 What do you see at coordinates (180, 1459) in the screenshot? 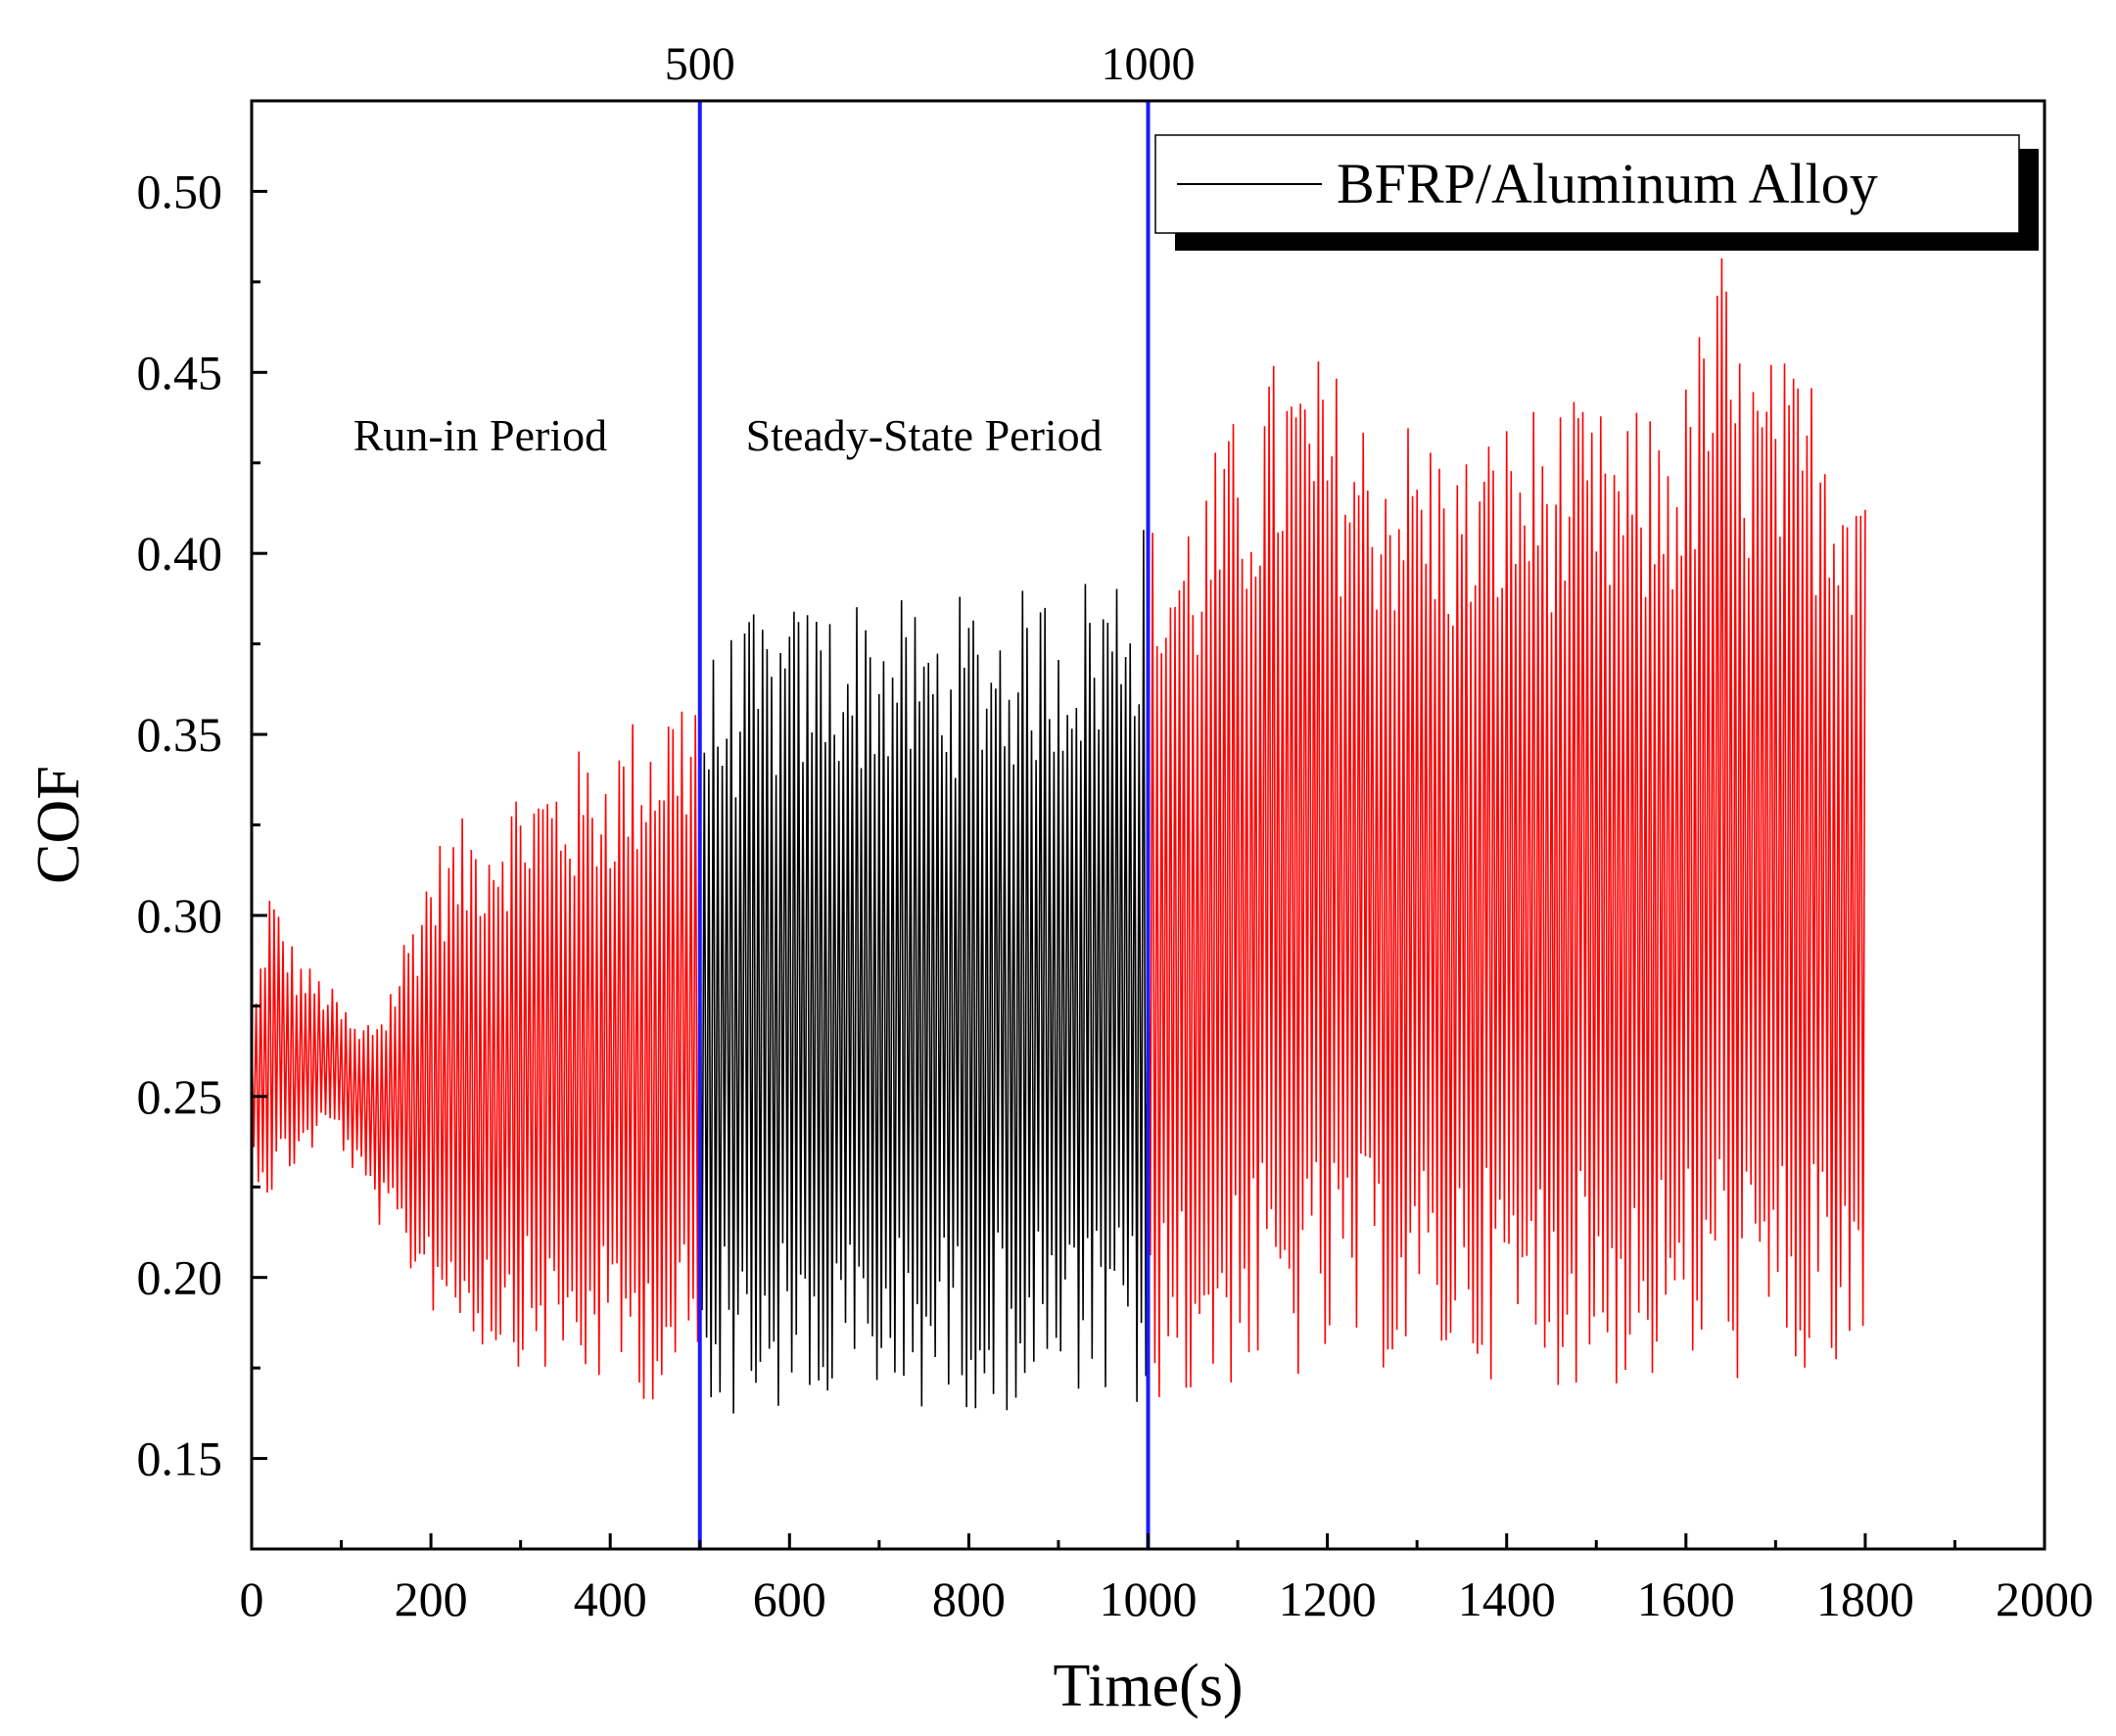
I see `y-tick-label: 0.15` at bounding box center [180, 1459].